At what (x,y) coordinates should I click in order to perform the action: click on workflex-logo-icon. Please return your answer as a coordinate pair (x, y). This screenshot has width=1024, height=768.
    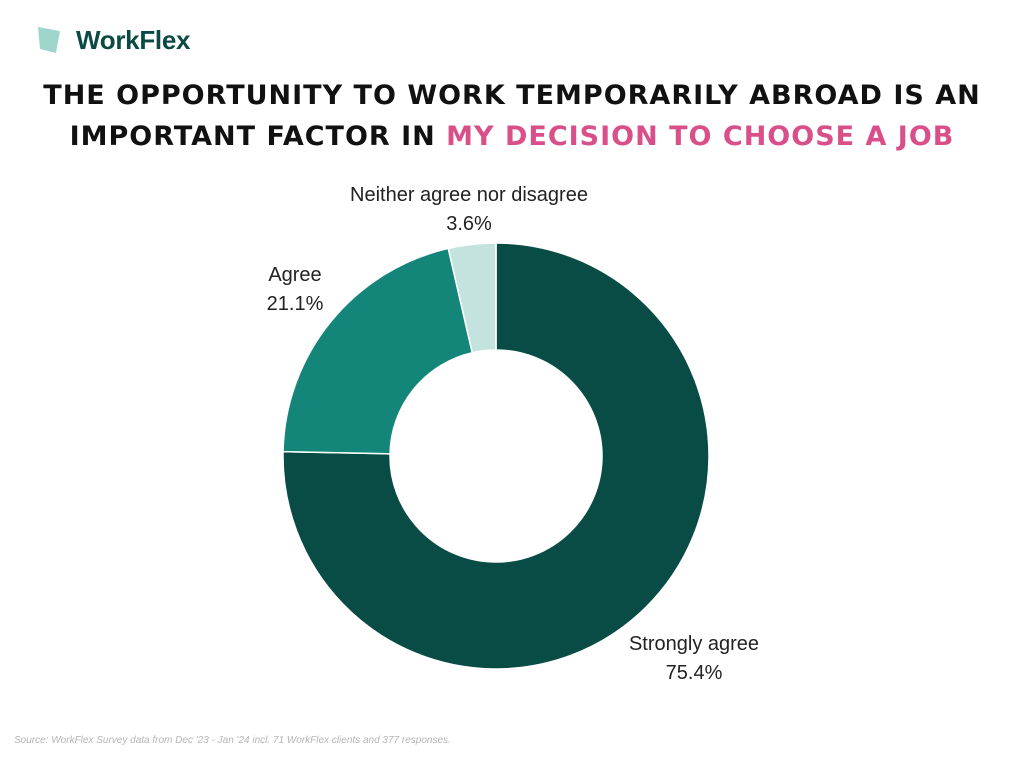
    Looking at the image, I should click on (49, 40).